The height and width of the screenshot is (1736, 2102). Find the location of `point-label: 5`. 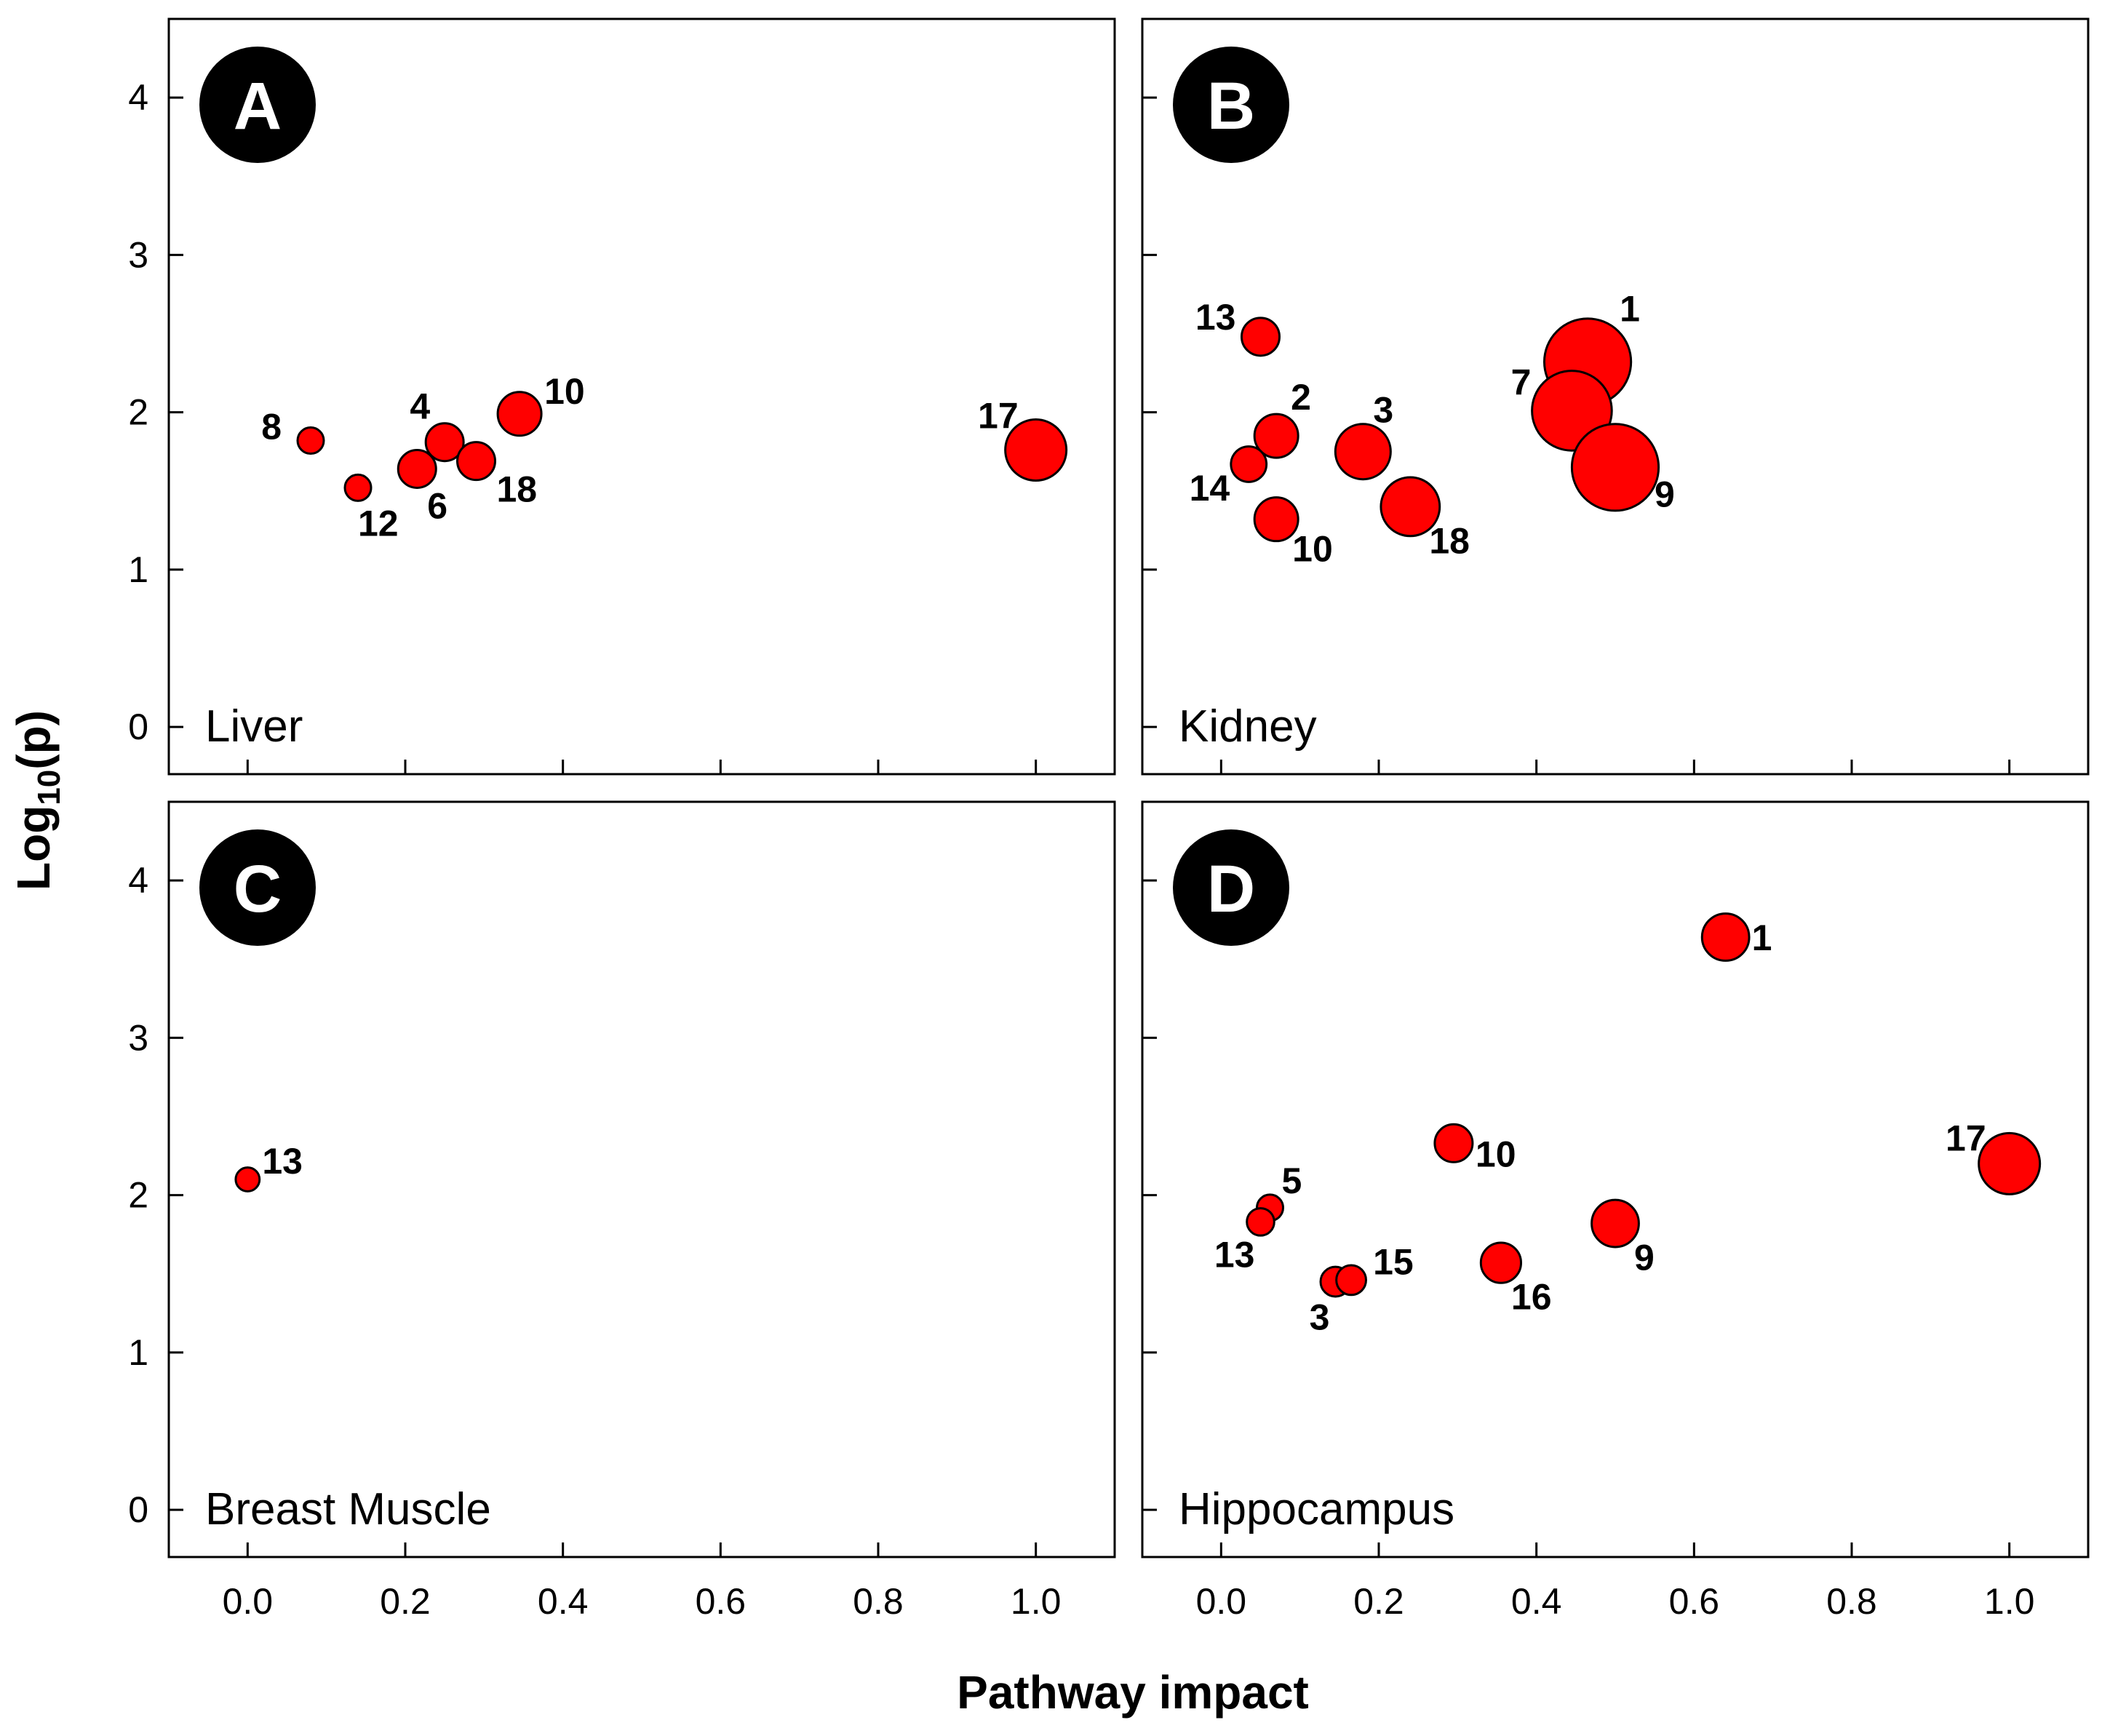

point-label: 5 is located at coordinates (1292, 1180).